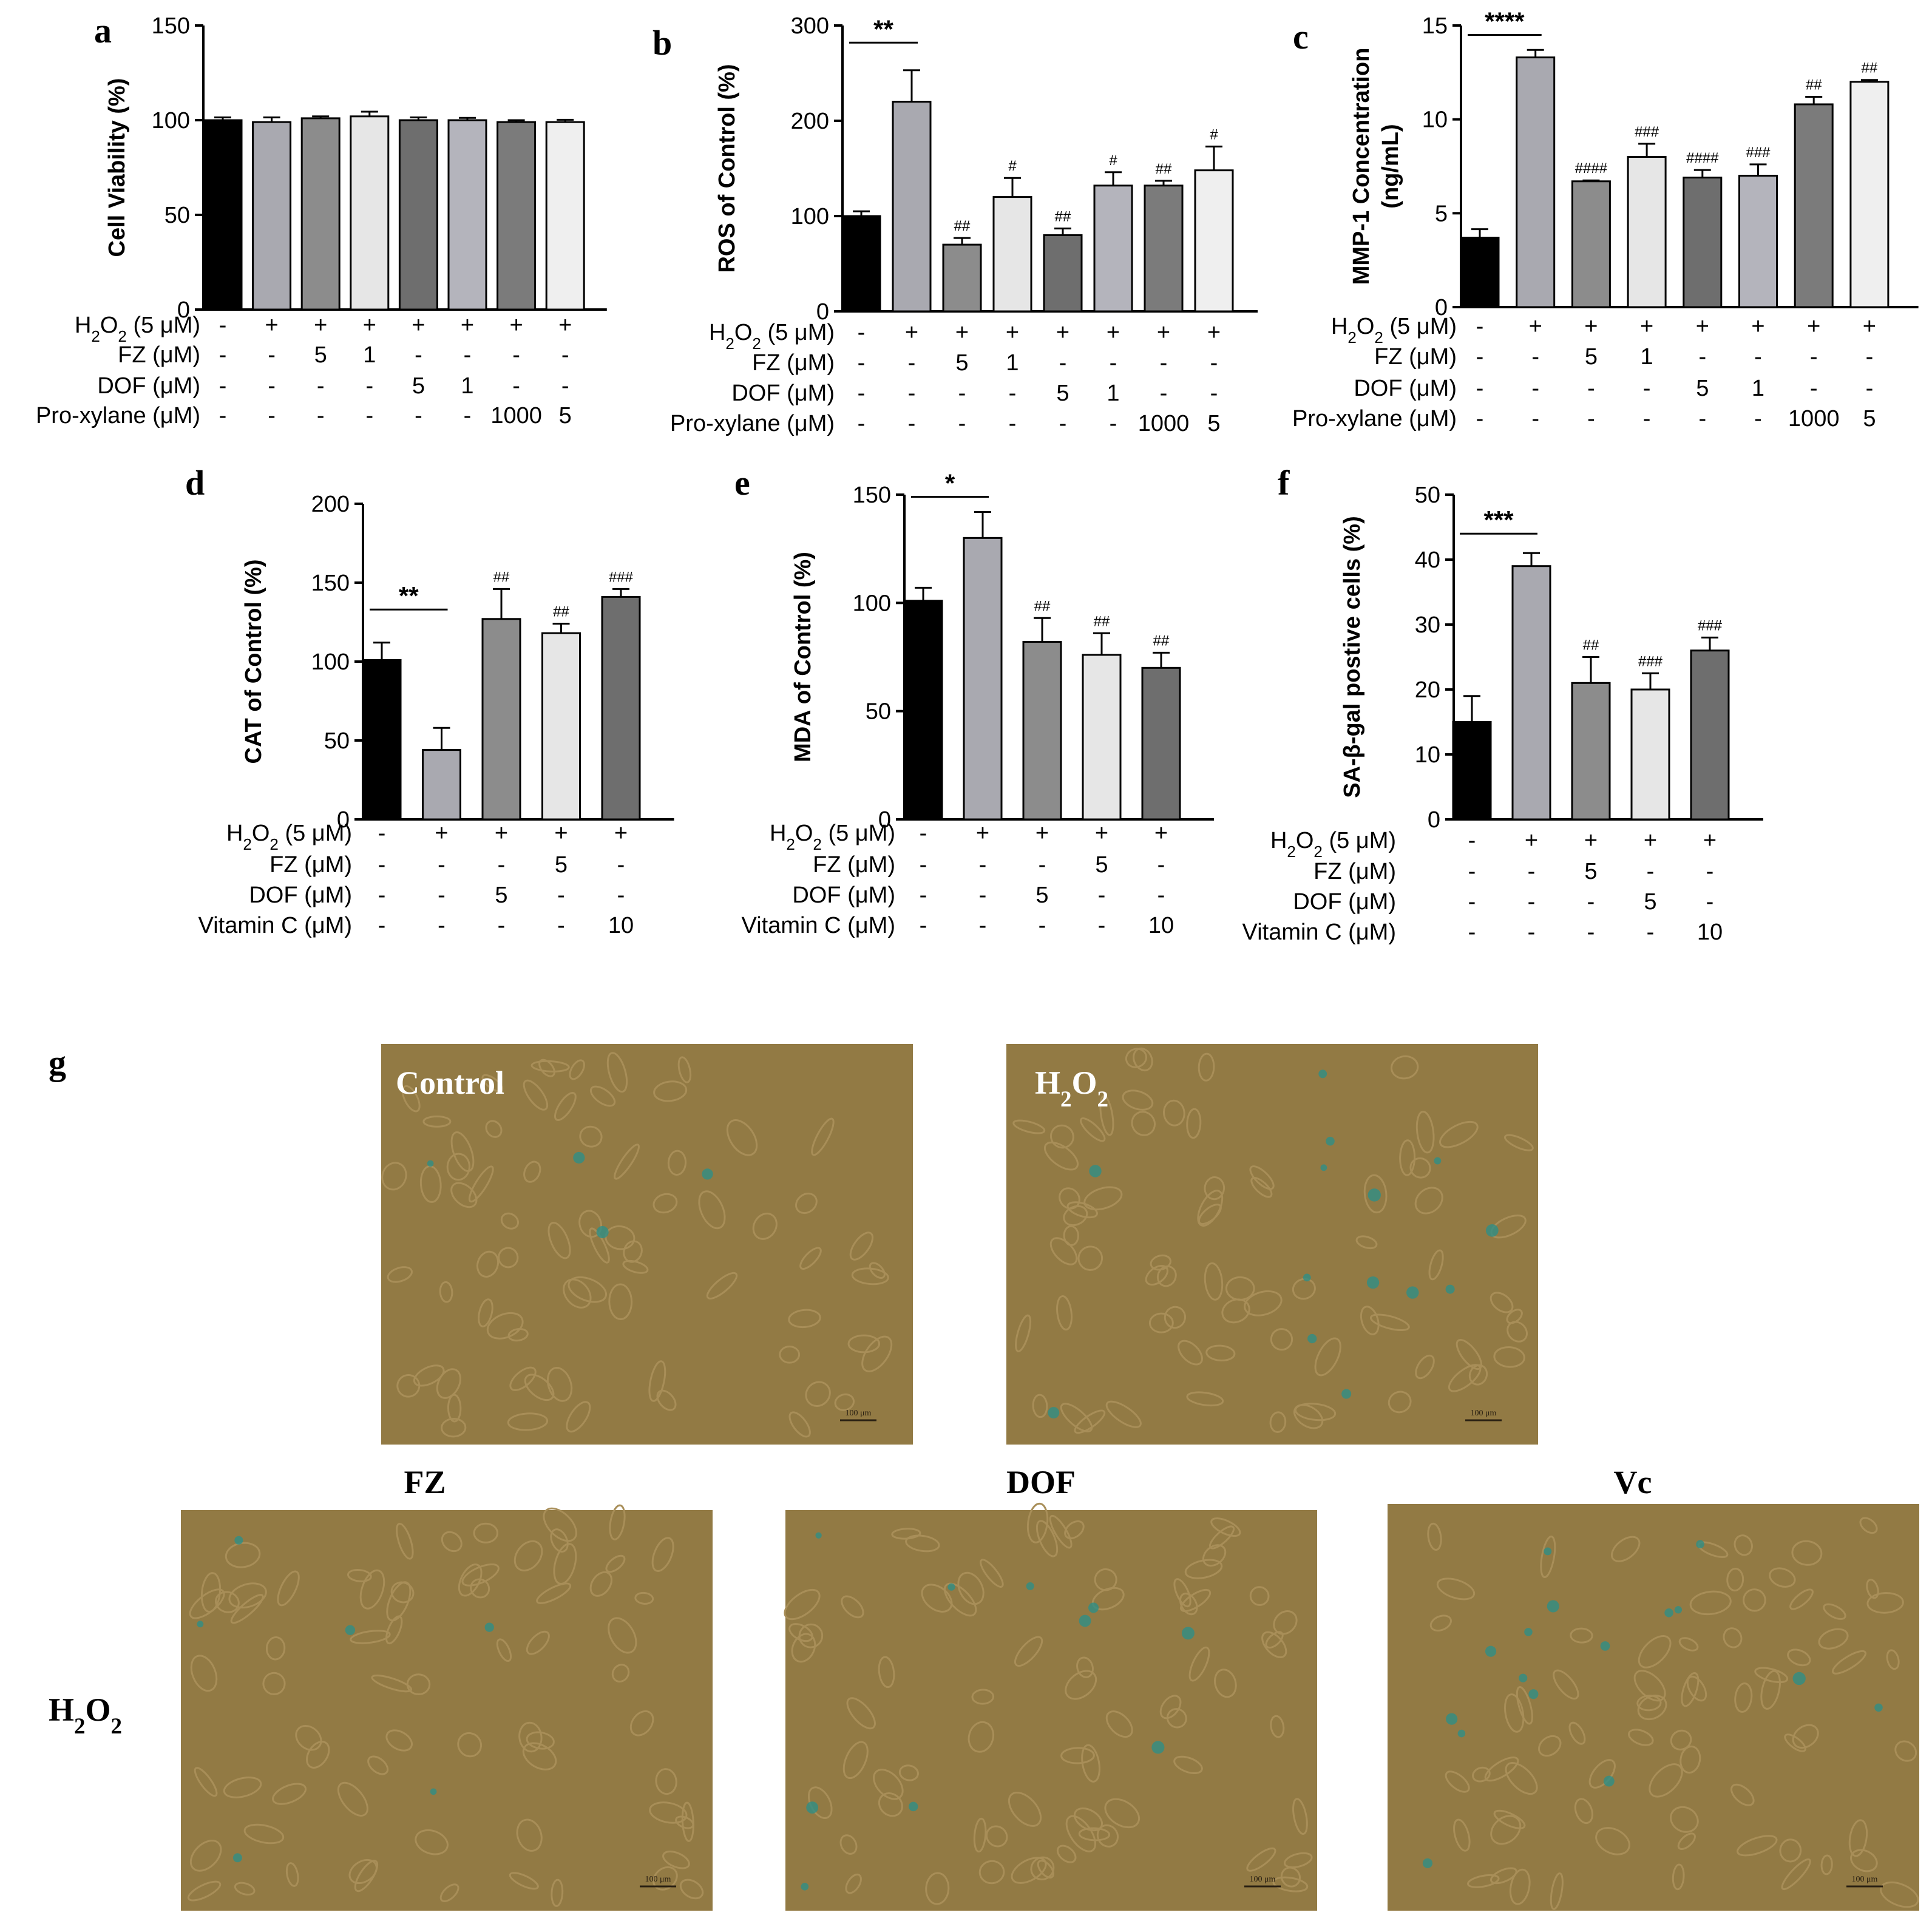  Describe the element at coordinates (1319, 932) in the screenshot. I see `treatment-label: Vitamin C (μM)` at that location.